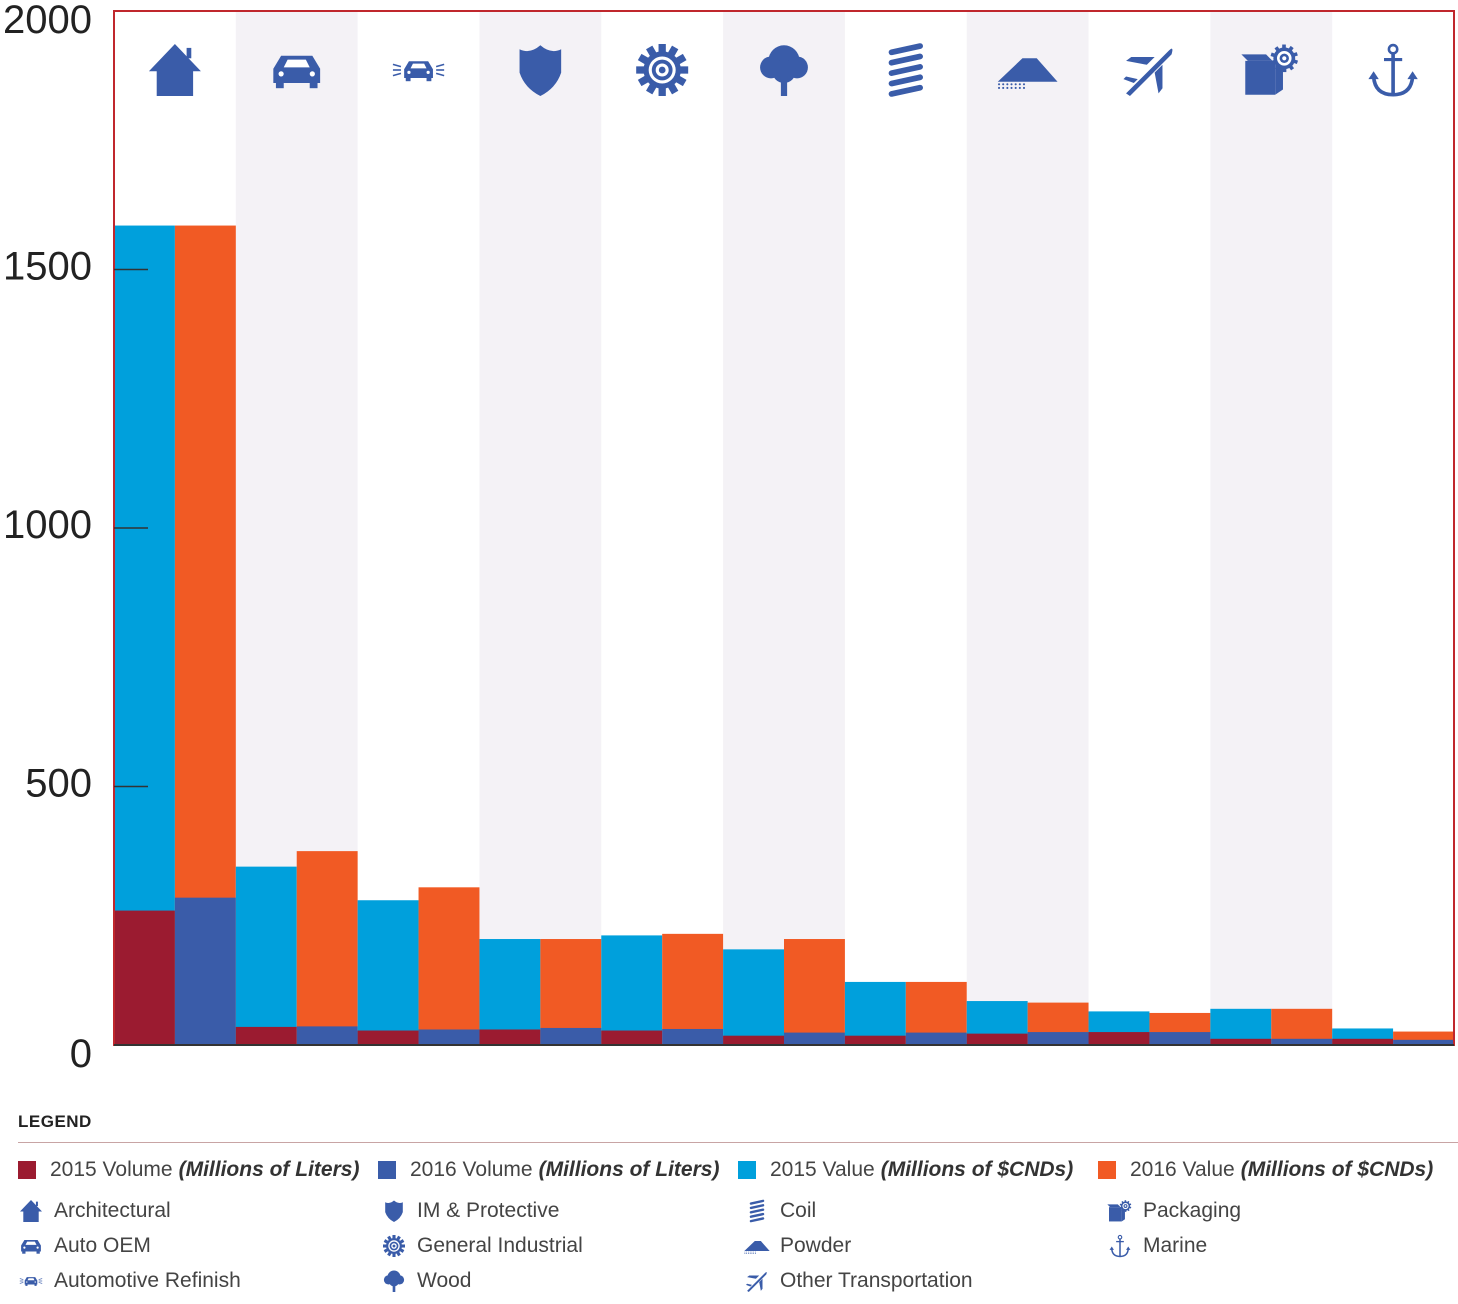 This screenshot has width=1458, height=1304. Describe the element at coordinates (102, 1245) in the screenshot. I see `legend-category-label: Auto OEM` at that location.